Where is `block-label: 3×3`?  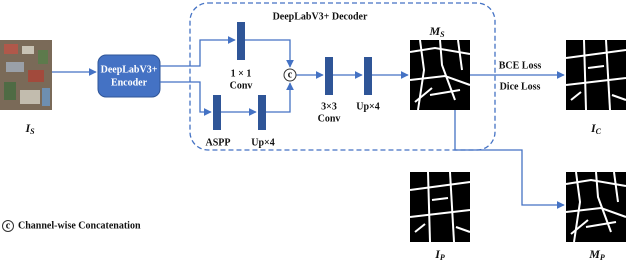 block-label: 3×3 is located at coordinates (329, 106).